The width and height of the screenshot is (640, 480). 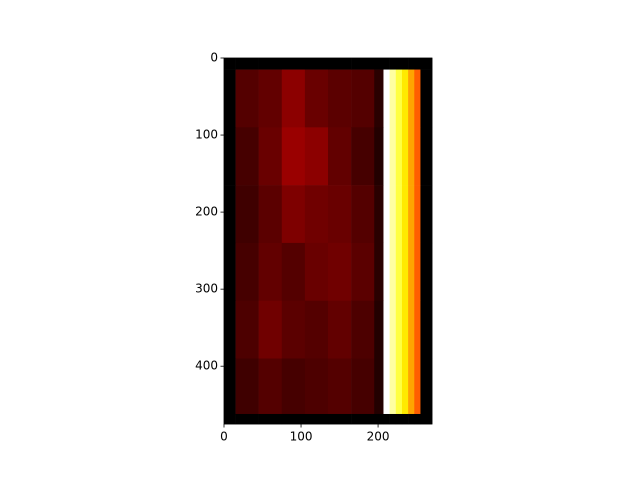 What do you see at coordinates (378, 437) in the screenshot?
I see `x-tick-label: 200` at bounding box center [378, 437].